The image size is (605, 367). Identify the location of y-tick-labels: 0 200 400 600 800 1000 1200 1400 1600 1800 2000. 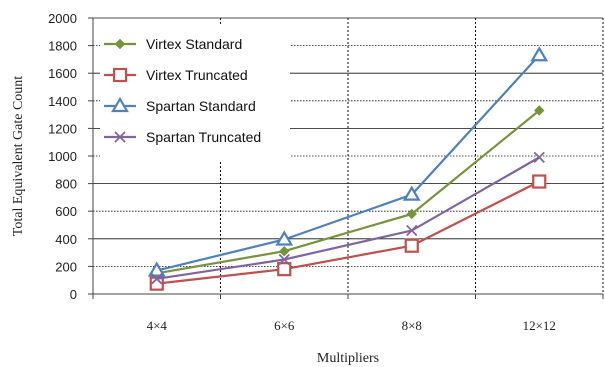
(62, 156).